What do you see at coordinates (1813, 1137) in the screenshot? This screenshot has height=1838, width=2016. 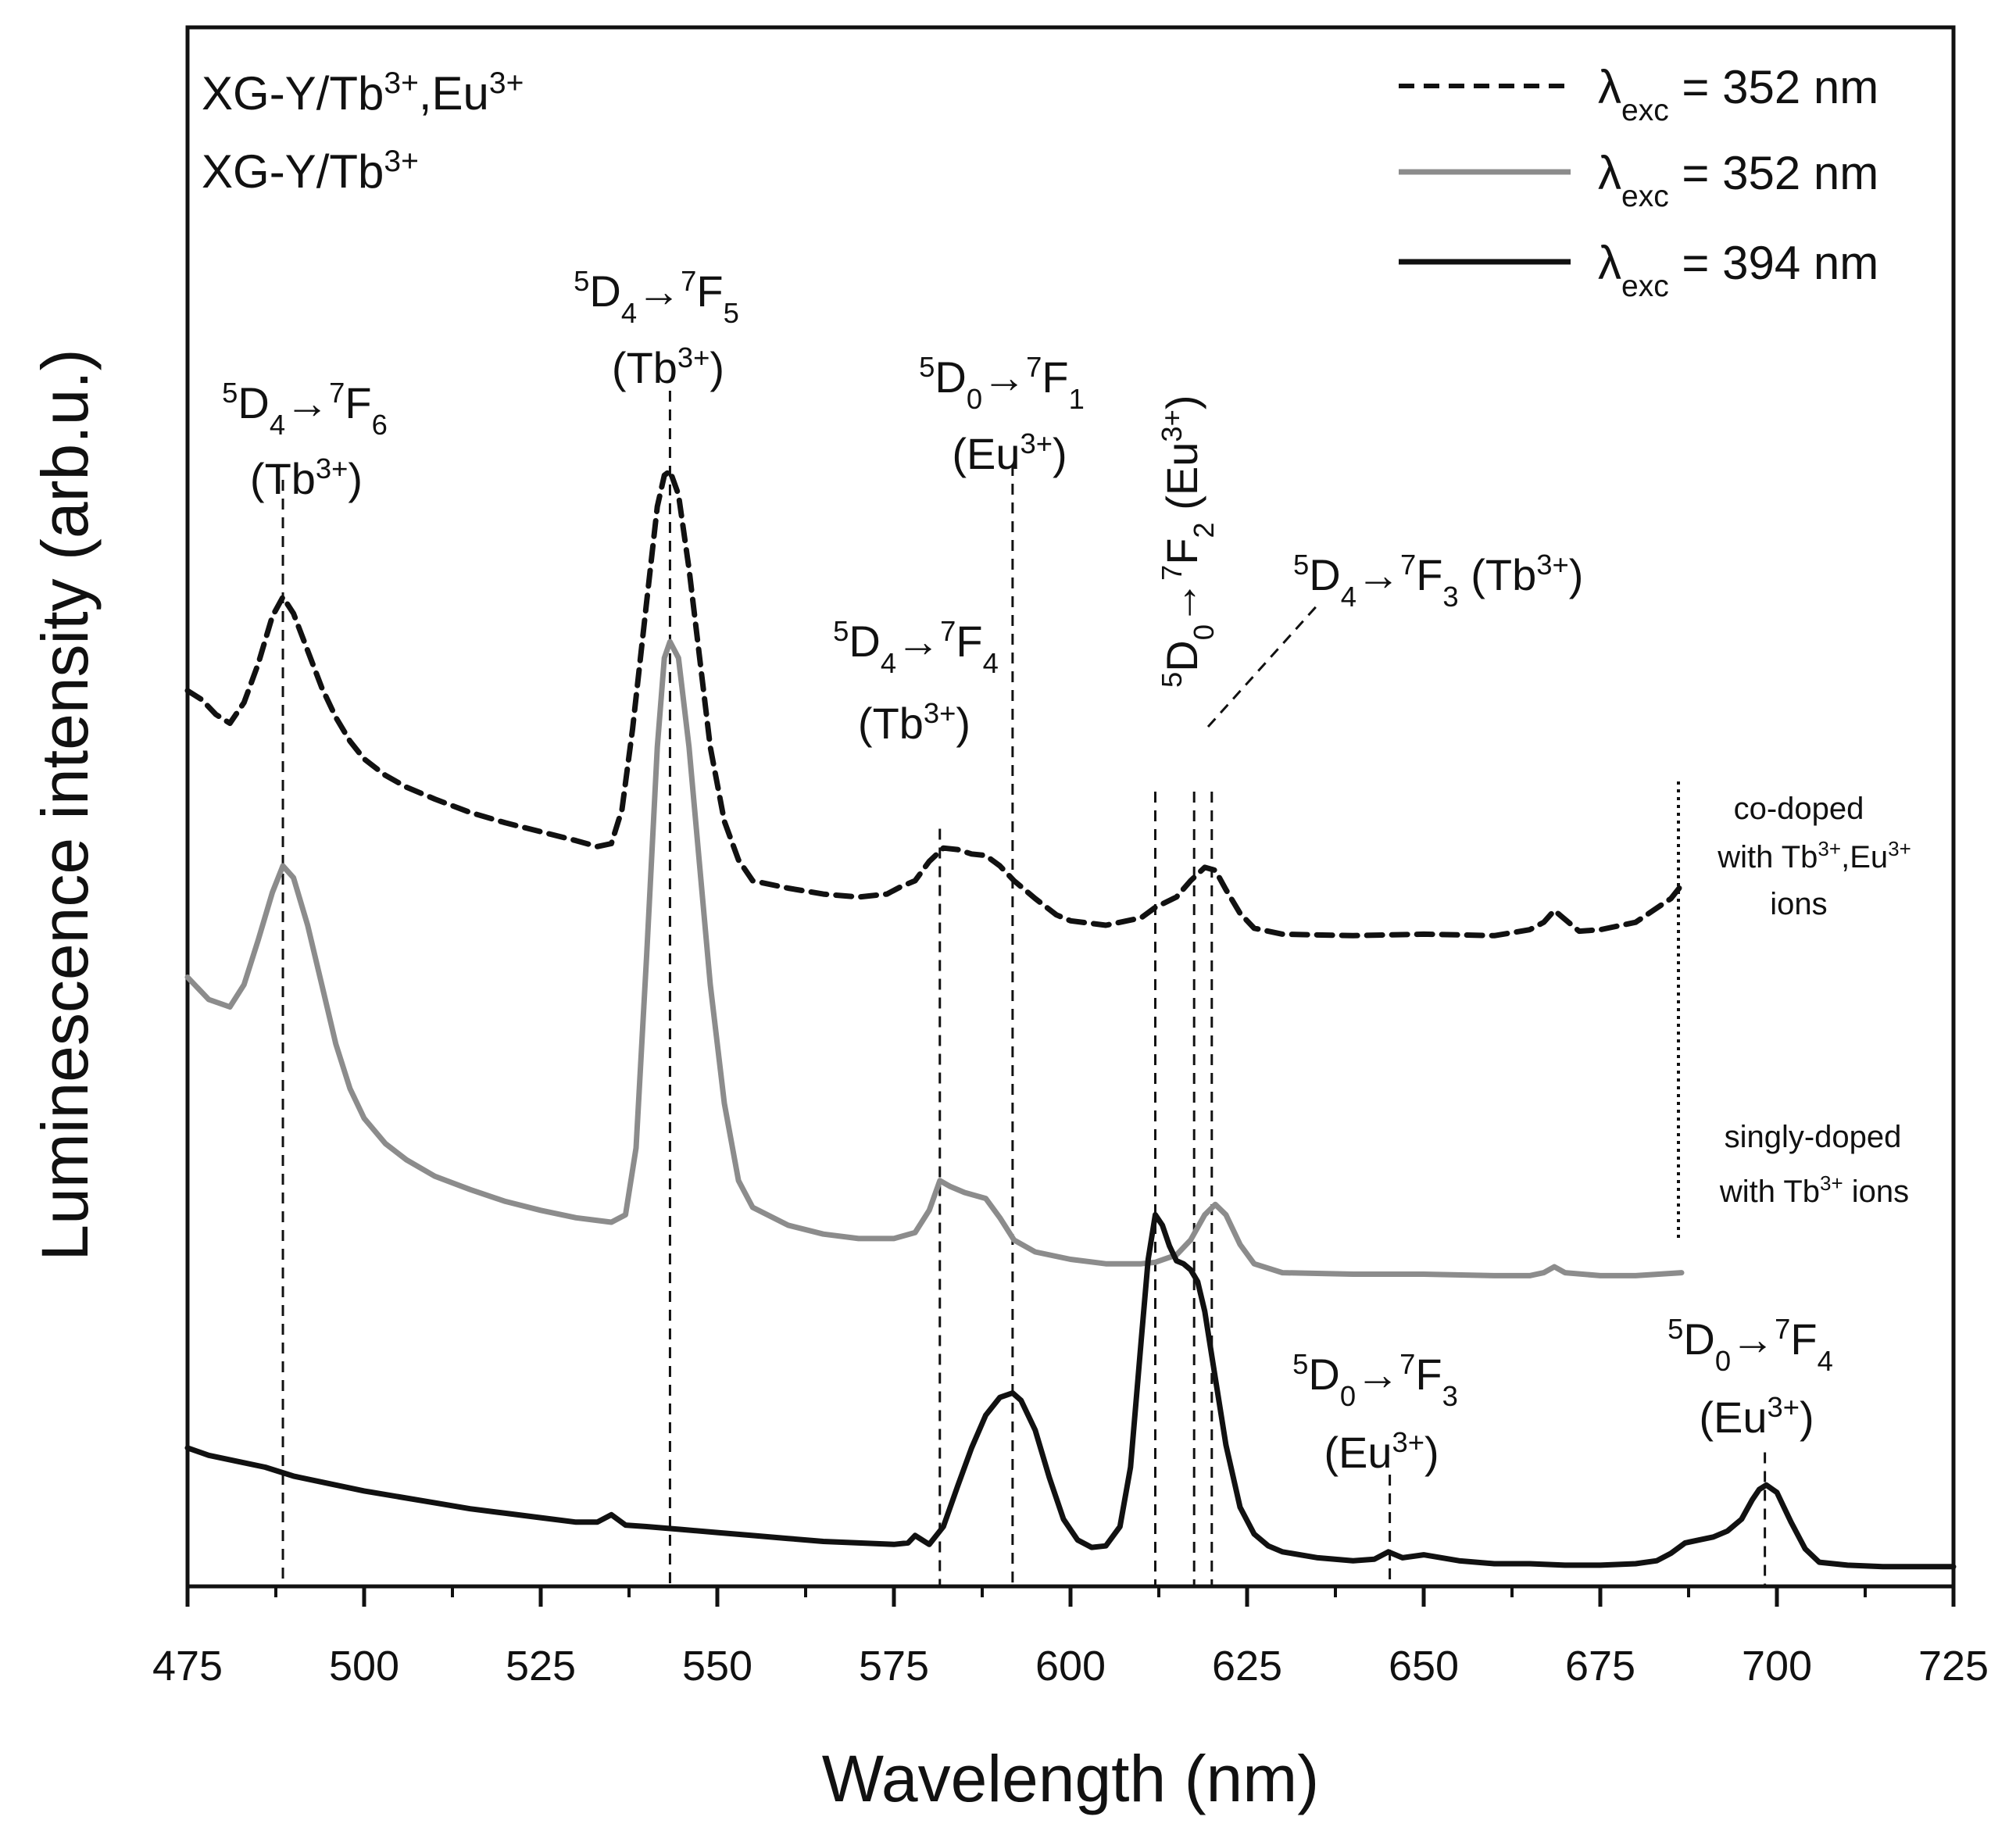 I see `side-label-singly-line1: singly-doped` at bounding box center [1813, 1137].